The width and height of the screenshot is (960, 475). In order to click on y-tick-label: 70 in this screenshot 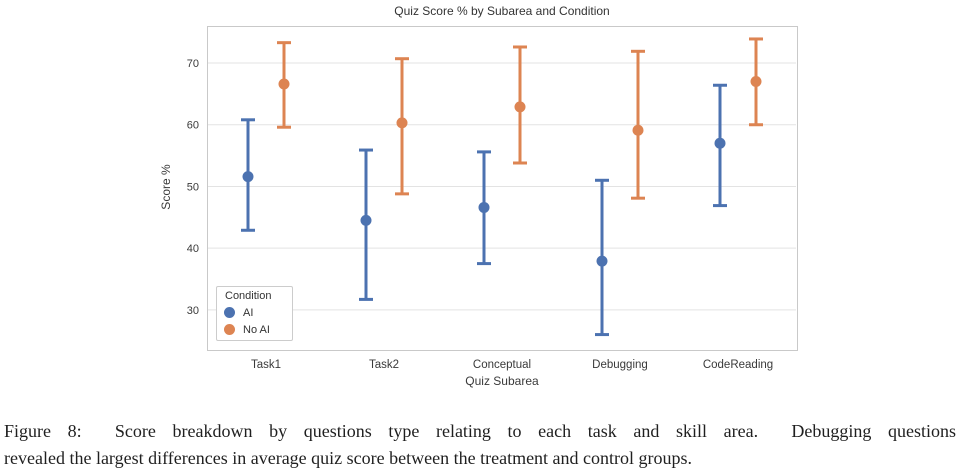, I will do `click(193, 64)`.